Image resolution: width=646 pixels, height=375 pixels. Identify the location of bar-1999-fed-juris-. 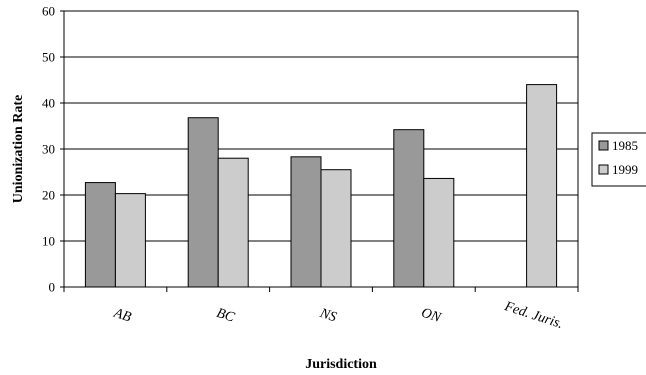
(542, 186).